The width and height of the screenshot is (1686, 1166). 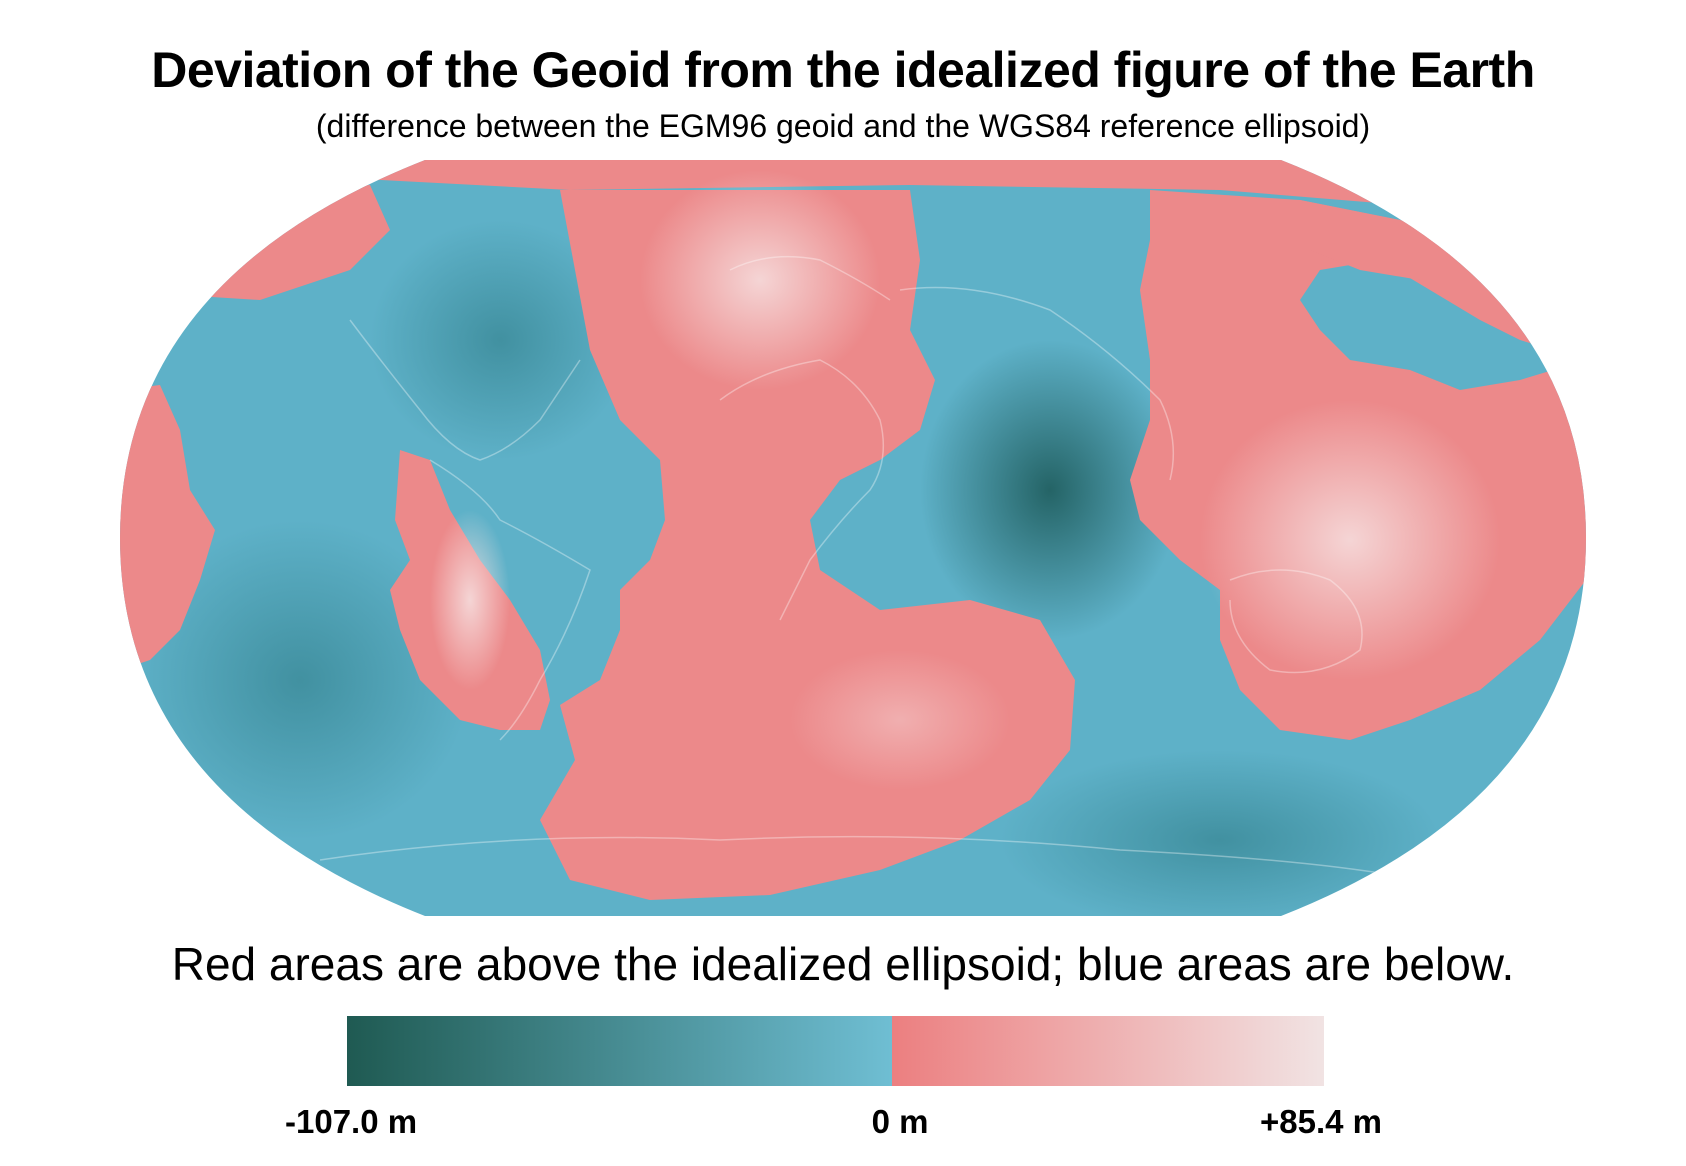 I want to click on new-guinea-high, so click(x=1350, y=540).